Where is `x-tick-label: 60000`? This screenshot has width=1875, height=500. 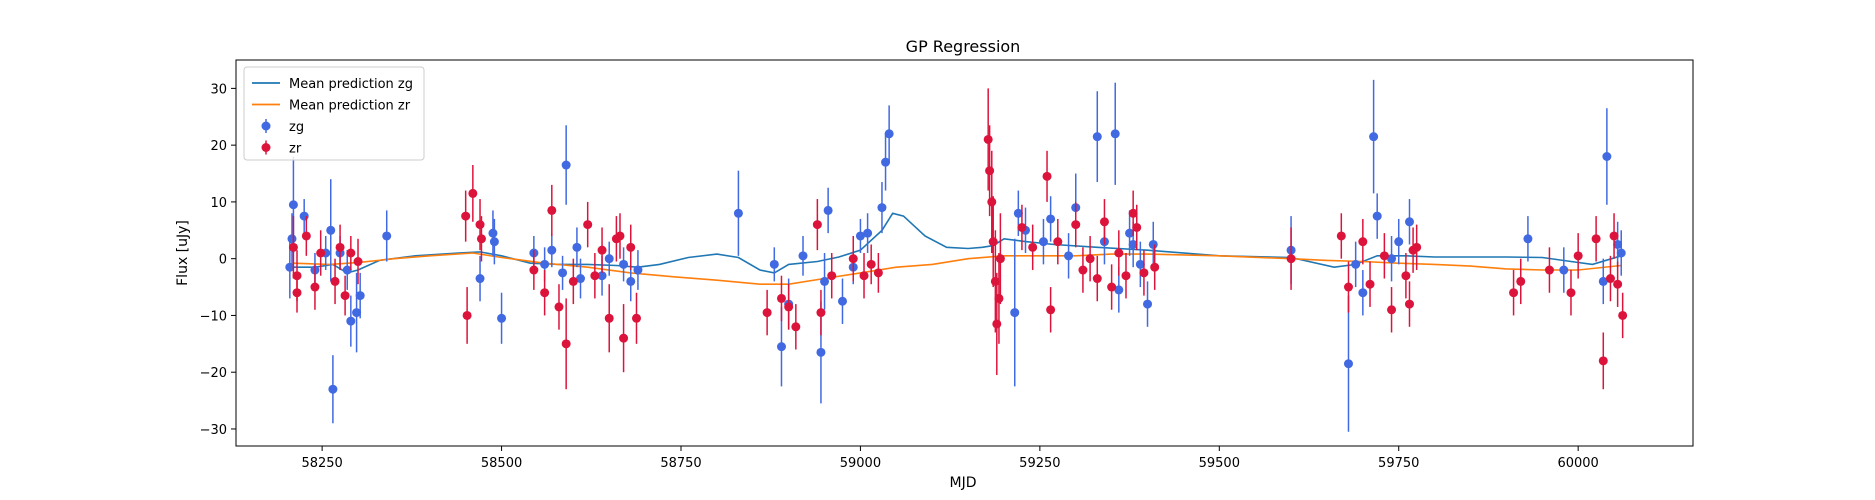 x-tick-label: 60000 is located at coordinates (1577, 463).